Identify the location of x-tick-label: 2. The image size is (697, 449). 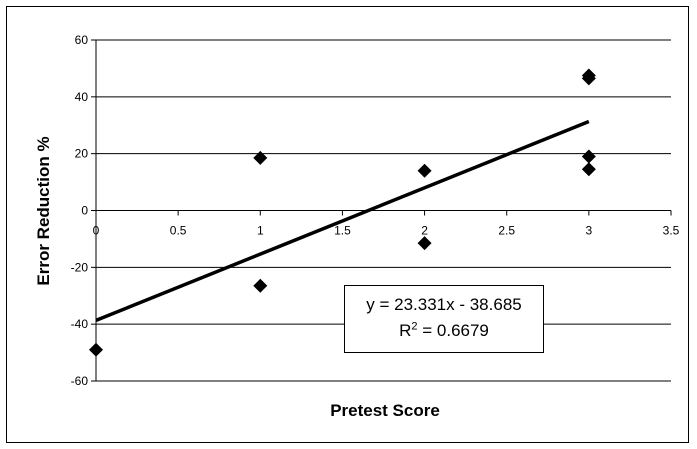
(424, 231).